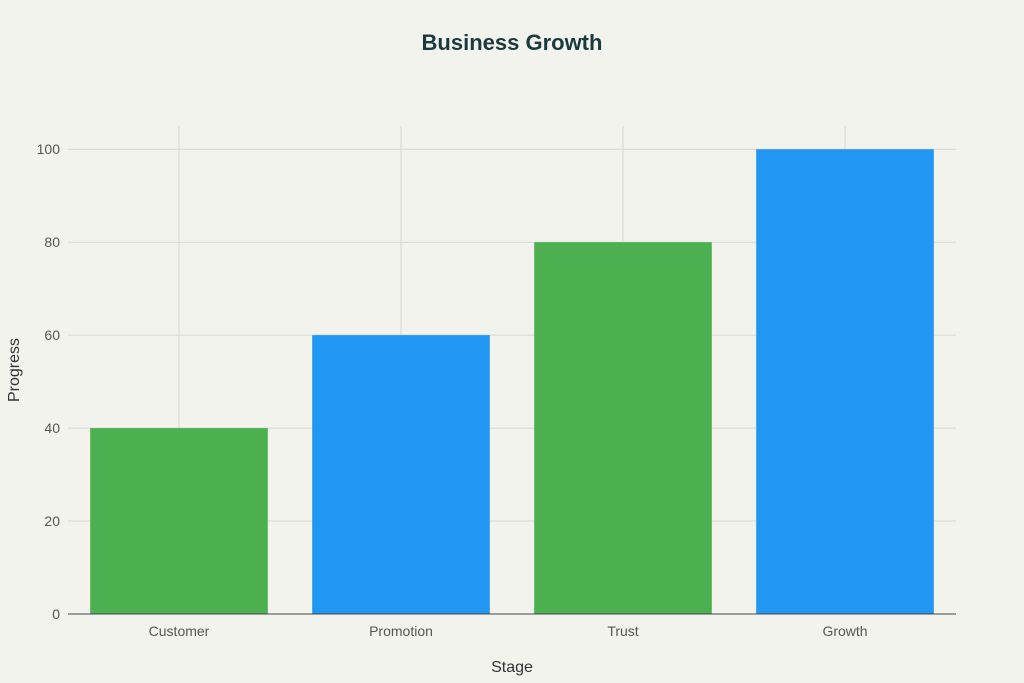 This screenshot has height=683, width=1024. Describe the element at coordinates (508, 631) in the screenshot. I see `x-axis-ticks: Customer Promotion Trust Growth` at that location.